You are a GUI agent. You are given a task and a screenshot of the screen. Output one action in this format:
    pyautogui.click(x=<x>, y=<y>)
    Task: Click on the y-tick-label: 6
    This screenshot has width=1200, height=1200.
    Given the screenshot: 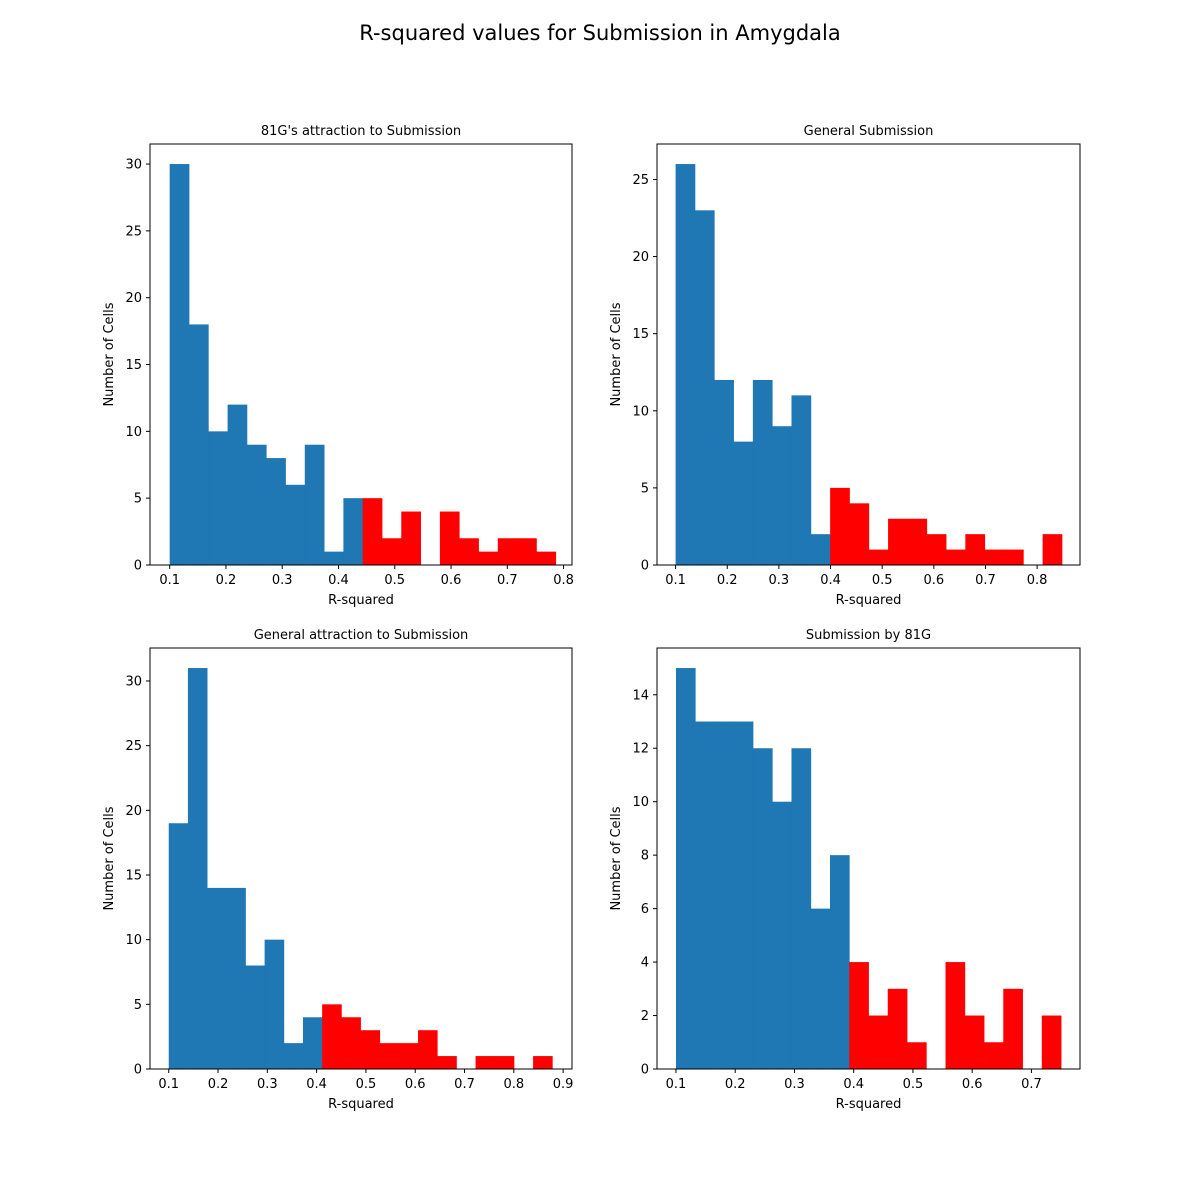 What is the action you would take?
    pyautogui.click(x=645, y=909)
    